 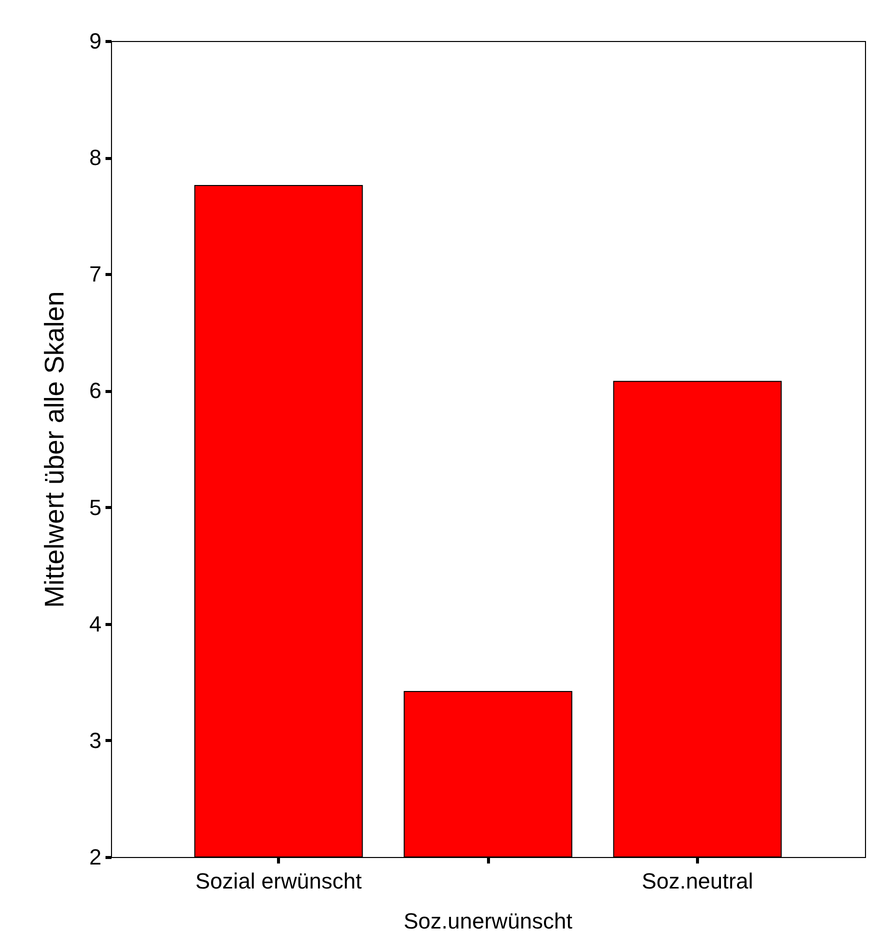 I want to click on y-tick-label: 3, so click(x=95, y=740).